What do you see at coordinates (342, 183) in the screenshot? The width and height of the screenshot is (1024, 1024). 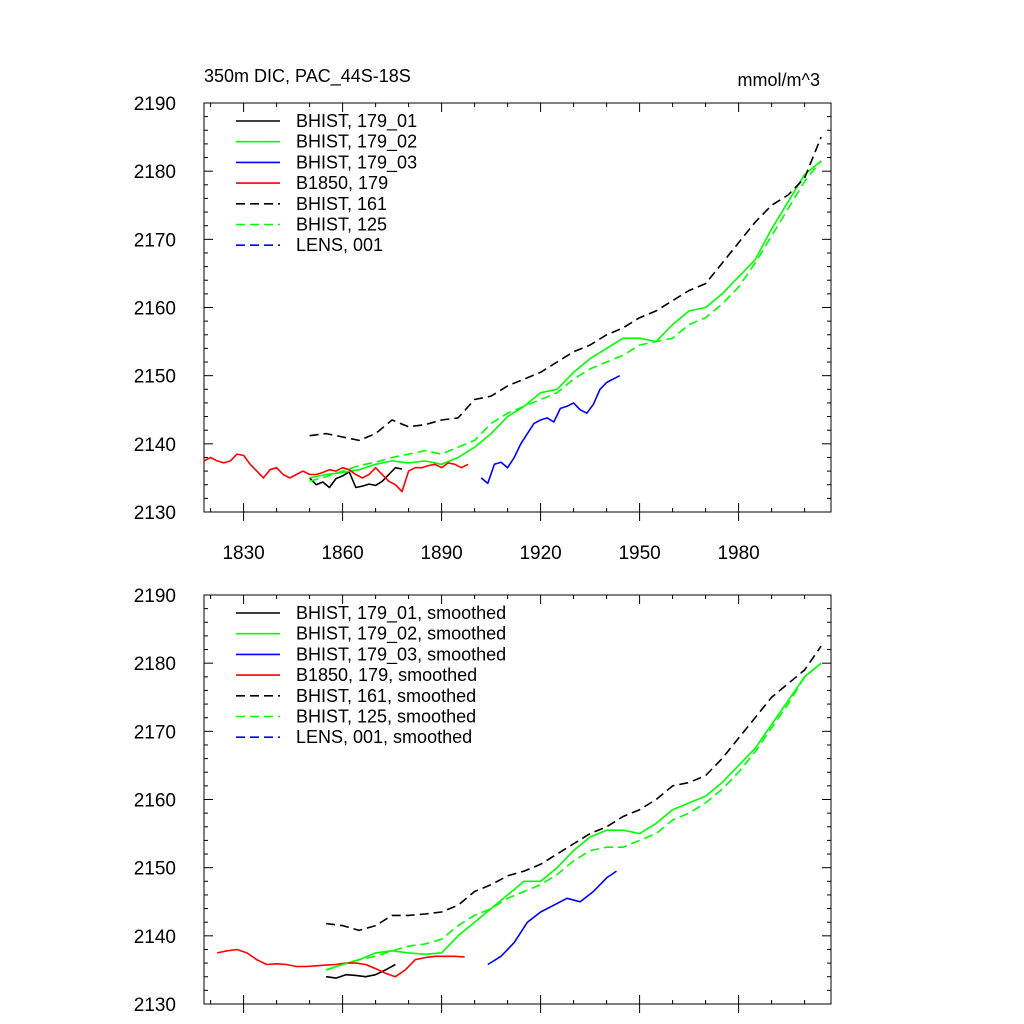 I see `legend-label: B1850, 179` at bounding box center [342, 183].